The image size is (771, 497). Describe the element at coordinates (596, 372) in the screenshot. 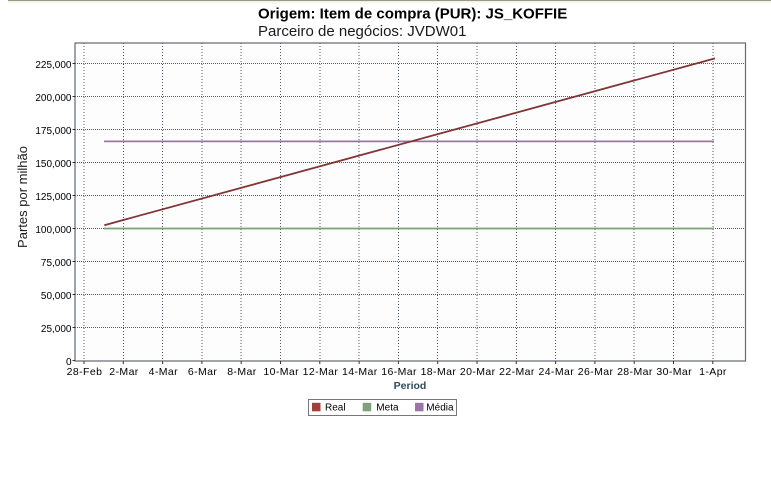

I see `svg-text: 26-Mar` at that location.